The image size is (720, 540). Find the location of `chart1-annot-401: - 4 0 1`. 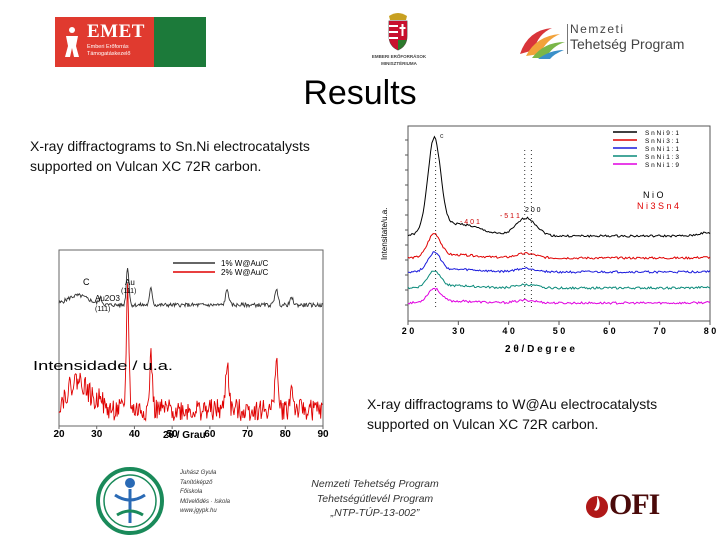

chart1-annot-401: - 4 0 1 is located at coordinates (470, 222).